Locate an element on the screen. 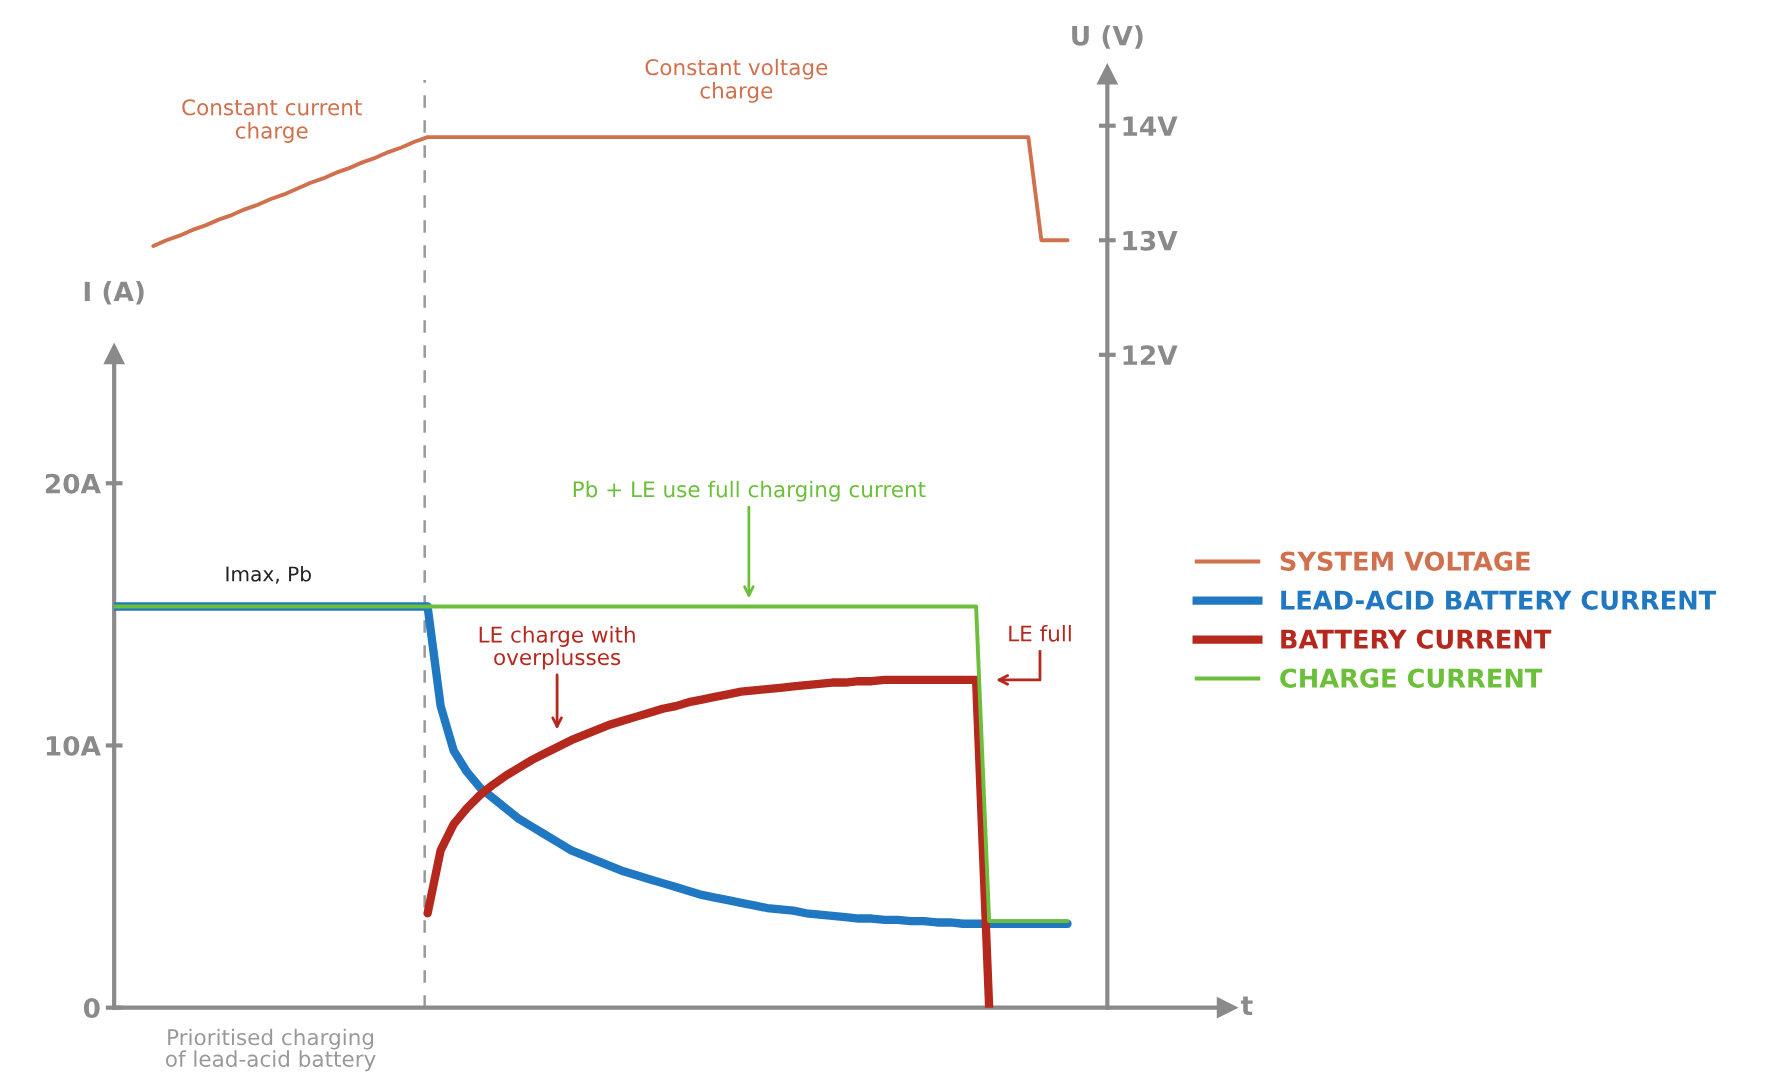 The height and width of the screenshot is (1083, 1790). x-axis-title: t is located at coordinates (1246, 1005).